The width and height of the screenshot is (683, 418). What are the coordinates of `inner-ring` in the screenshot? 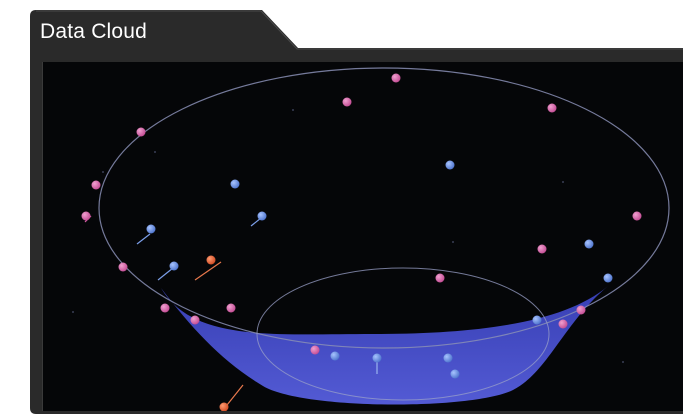 It's located at (403, 334).